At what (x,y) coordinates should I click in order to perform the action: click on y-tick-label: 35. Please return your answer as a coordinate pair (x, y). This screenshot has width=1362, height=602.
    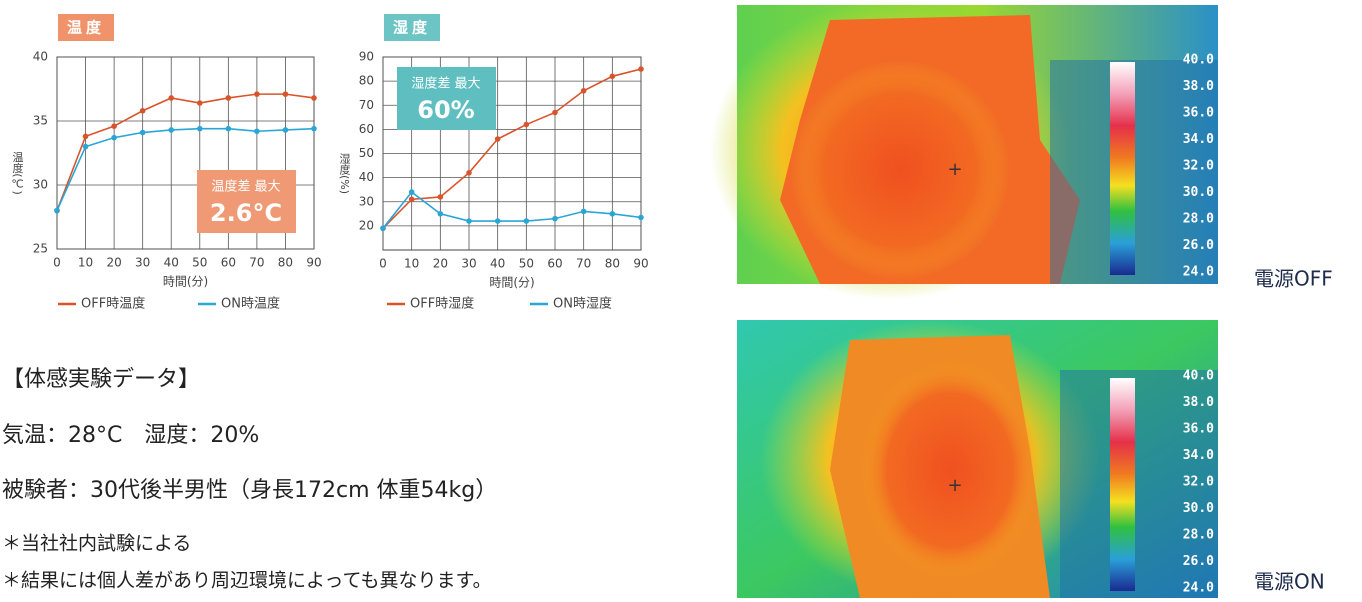
    Looking at the image, I should click on (40, 121).